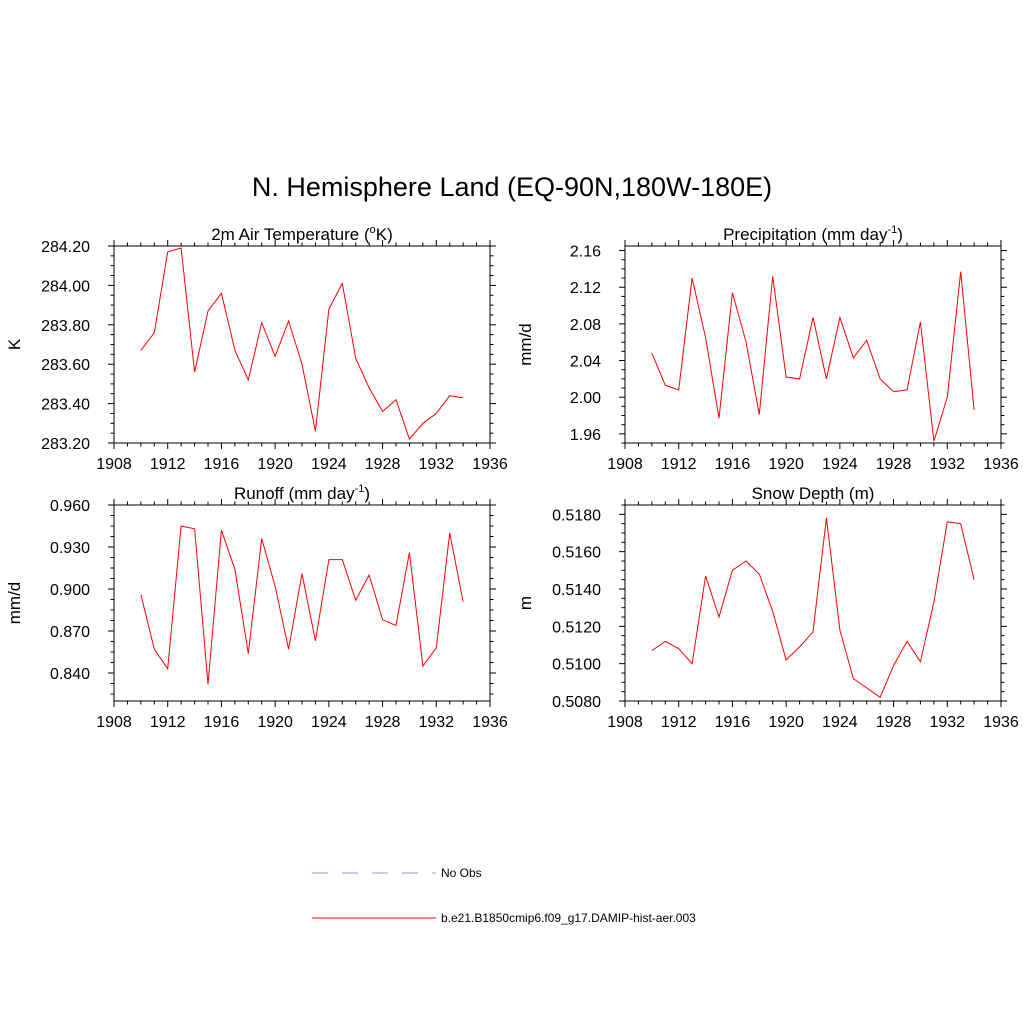  I want to click on y-tick-label: 284.00, so click(65, 286).